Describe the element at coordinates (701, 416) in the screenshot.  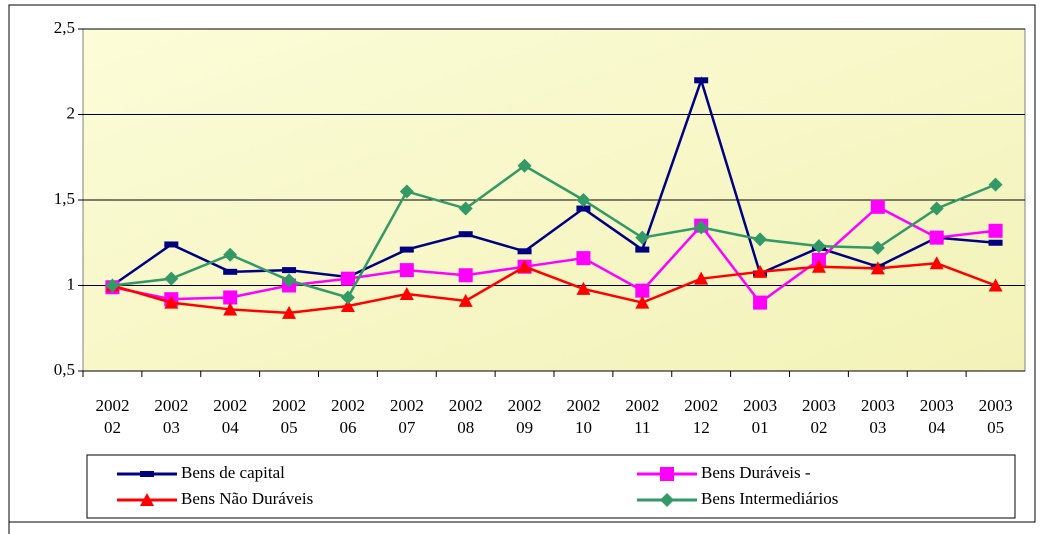
I see `x-tick-label: 2002 12` at that location.